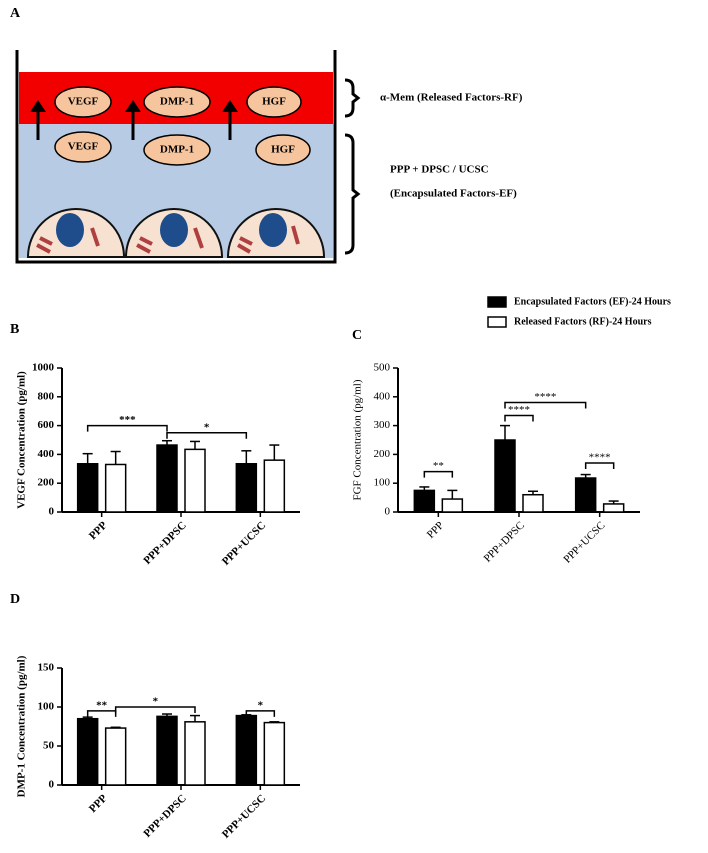 This screenshot has width=708, height=853. Describe the element at coordinates (49, 746) in the screenshot. I see `y-tick-label: 50` at that location.